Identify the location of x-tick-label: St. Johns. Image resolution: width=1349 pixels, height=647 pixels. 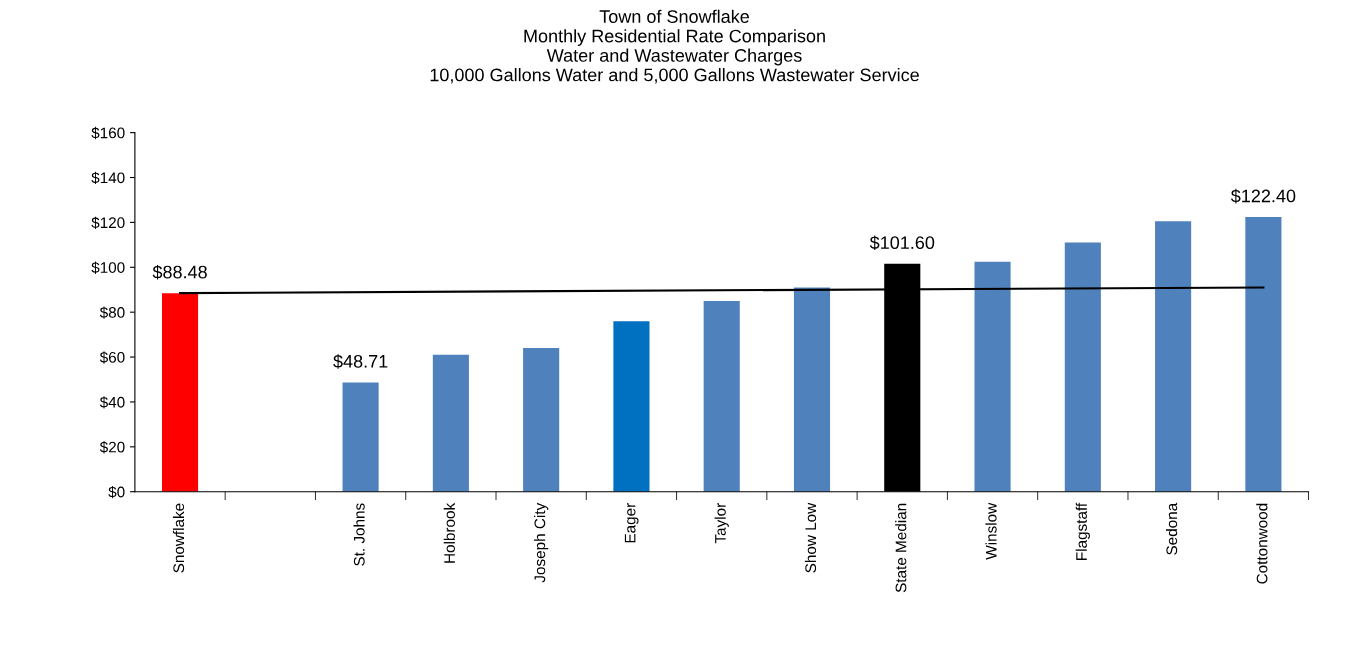
(359, 534).